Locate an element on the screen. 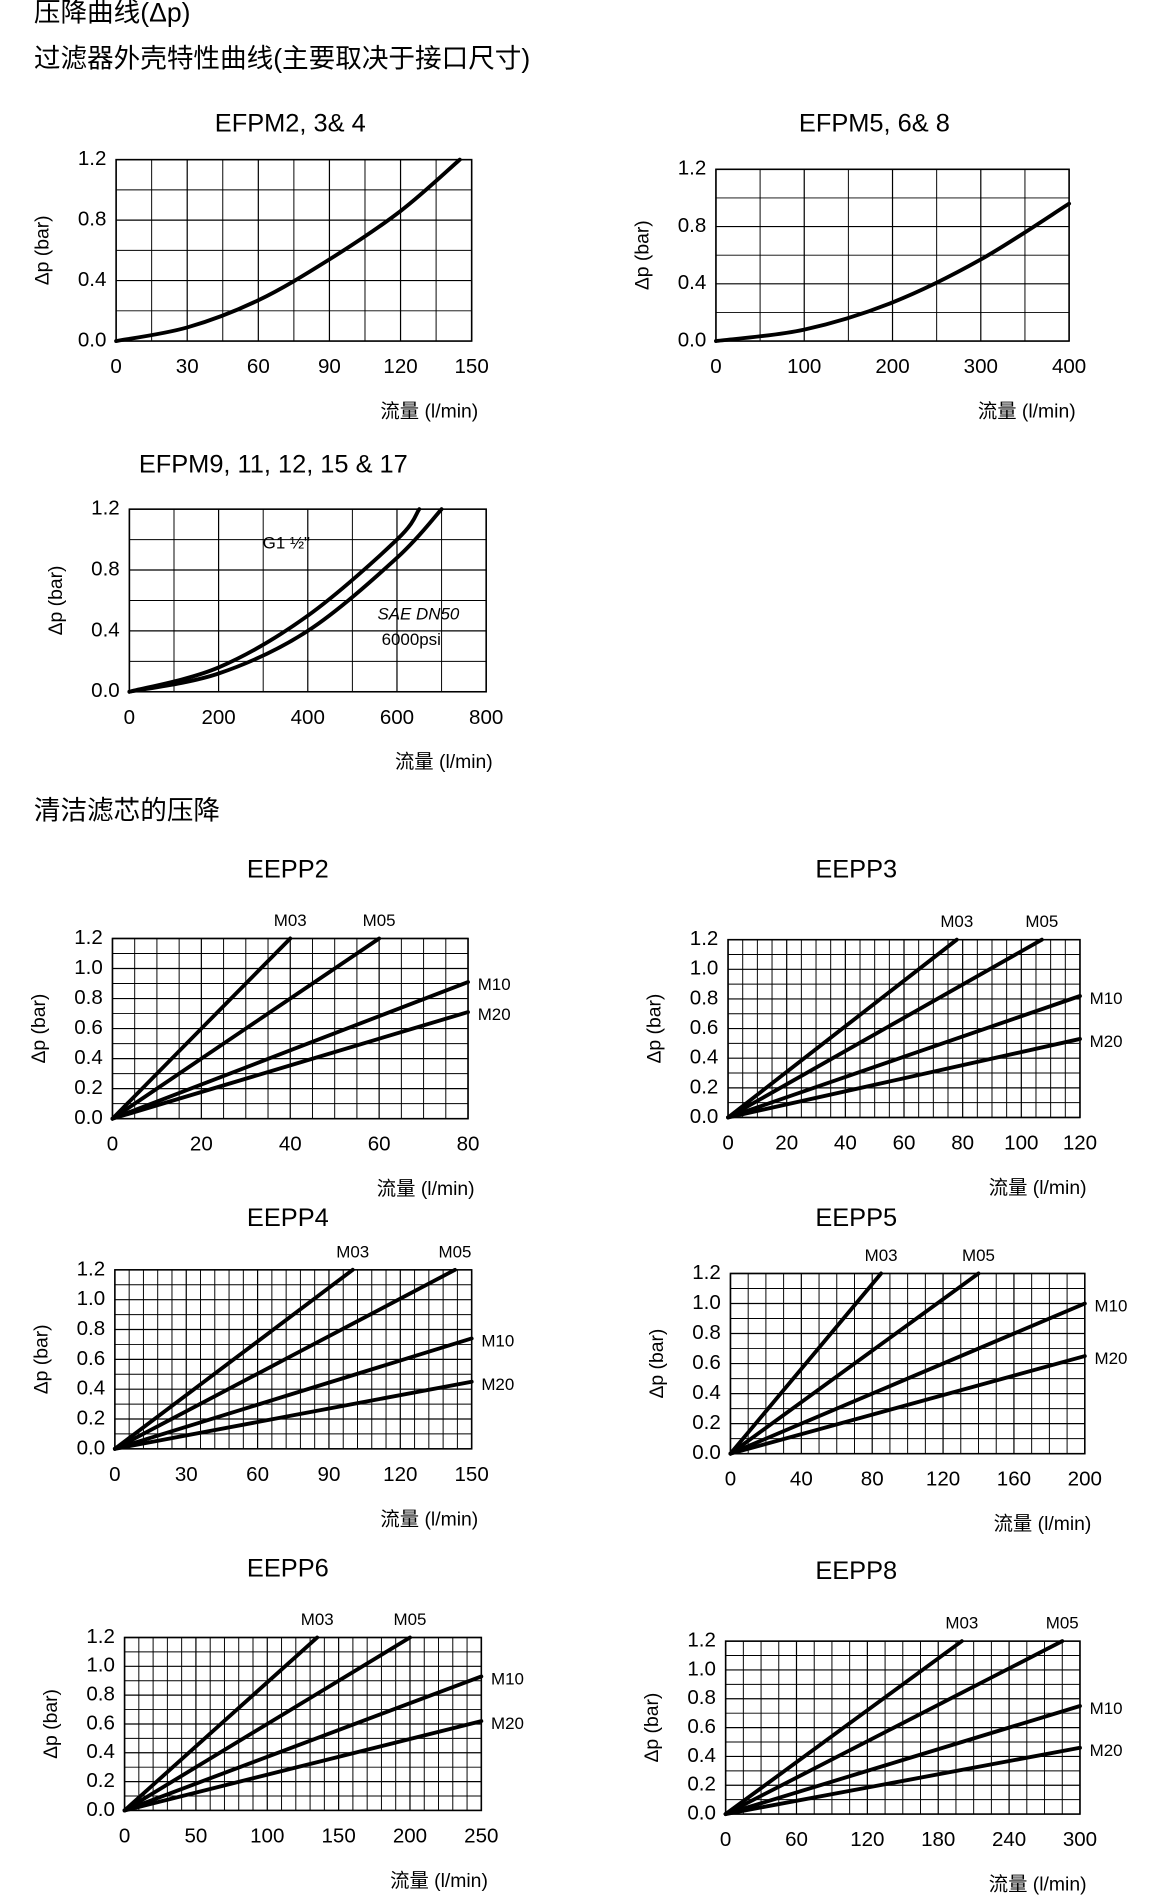 This screenshot has height=1898, width=1161. x-tick-label: 180 is located at coordinates (938, 1839).